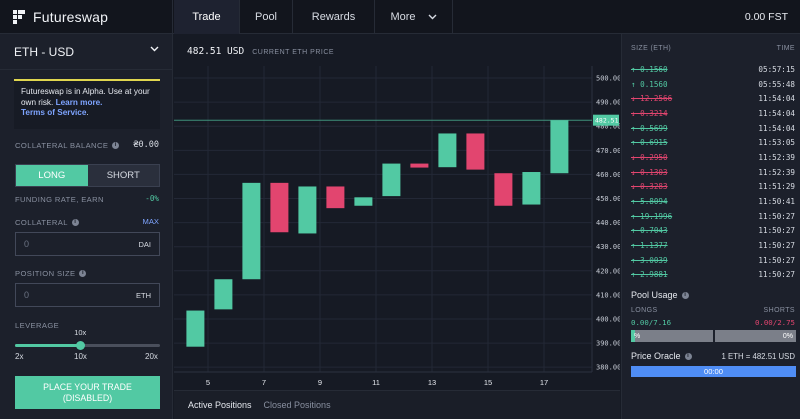 This screenshot has width=800, height=419. Describe the element at coordinates (334, 17) in the screenshot. I see `tab-rewards: Rewards` at that location.